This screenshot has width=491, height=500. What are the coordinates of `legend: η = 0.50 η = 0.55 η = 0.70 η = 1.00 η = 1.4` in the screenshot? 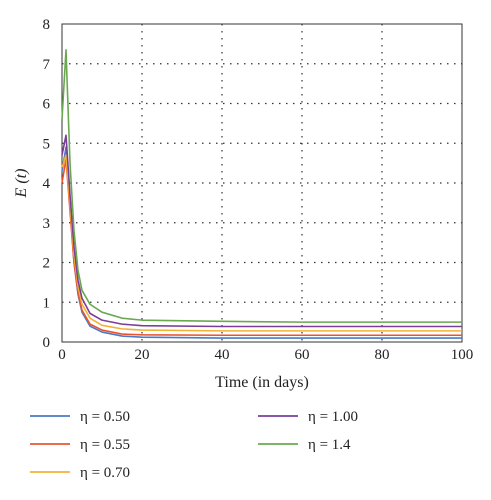 It's located at (194, 445).